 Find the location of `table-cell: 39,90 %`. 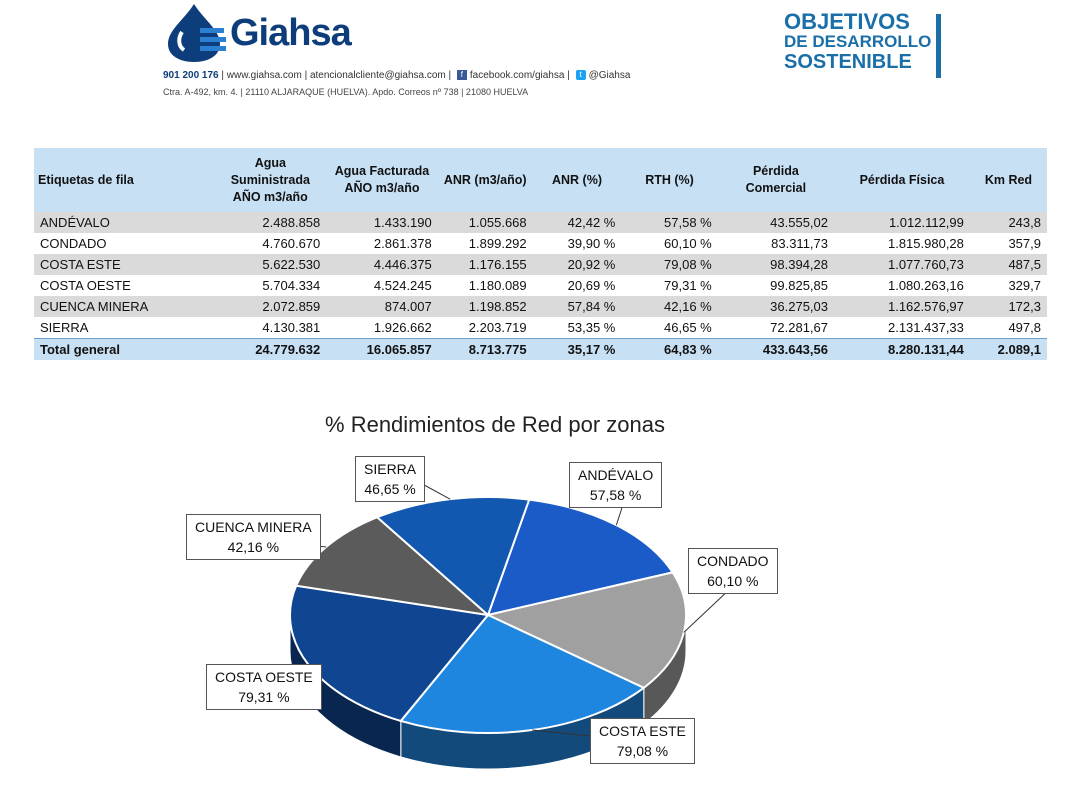

table-cell: 39,90 % is located at coordinates (577, 243).